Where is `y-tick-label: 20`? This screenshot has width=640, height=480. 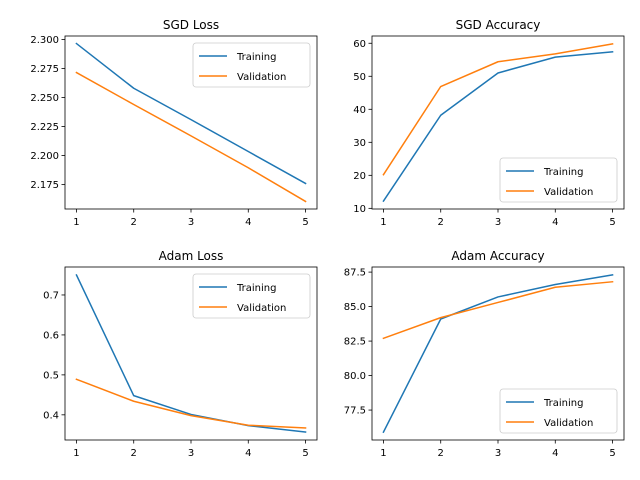
y-tick-label: 20 is located at coordinates (359, 176).